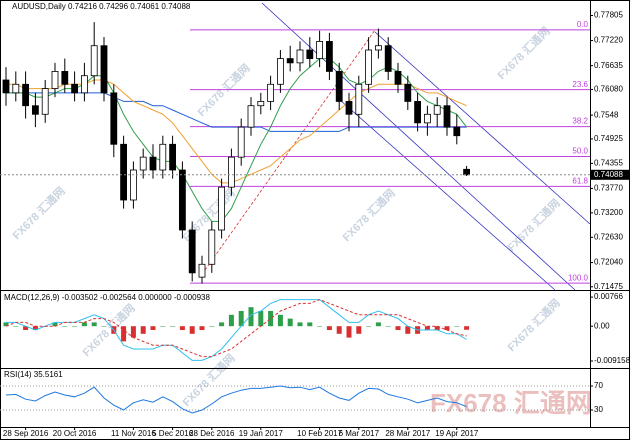  Describe the element at coordinates (580, 180) in the screenshot. I see `fib-label: 61.8` at that location.